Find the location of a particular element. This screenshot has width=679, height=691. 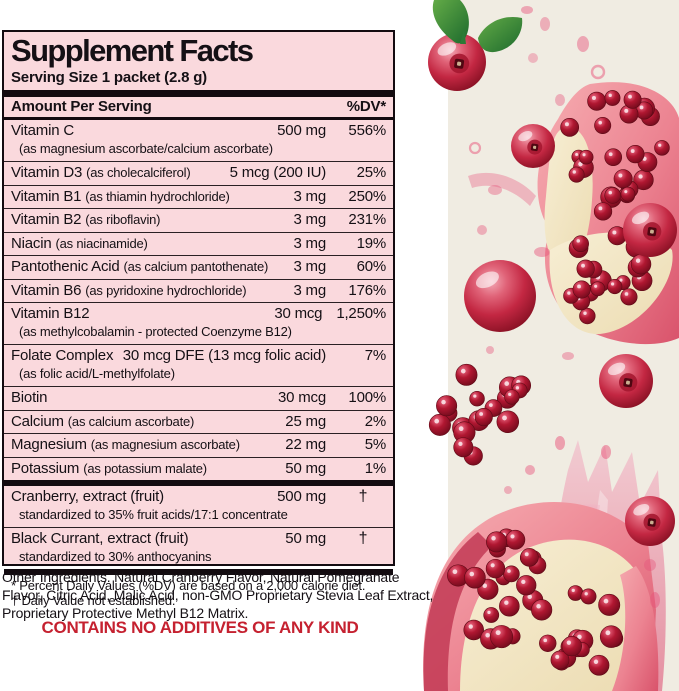

nutrient-name: Vitamin B12 is located at coordinates (50, 313).